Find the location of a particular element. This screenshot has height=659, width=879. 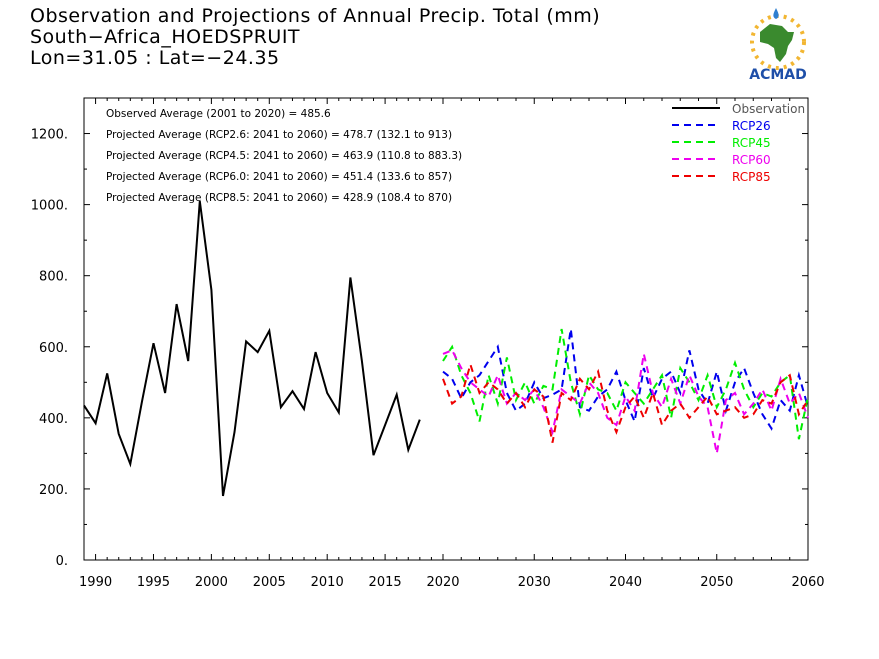

x-tick-label: 2005 is located at coordinates (269, 582).